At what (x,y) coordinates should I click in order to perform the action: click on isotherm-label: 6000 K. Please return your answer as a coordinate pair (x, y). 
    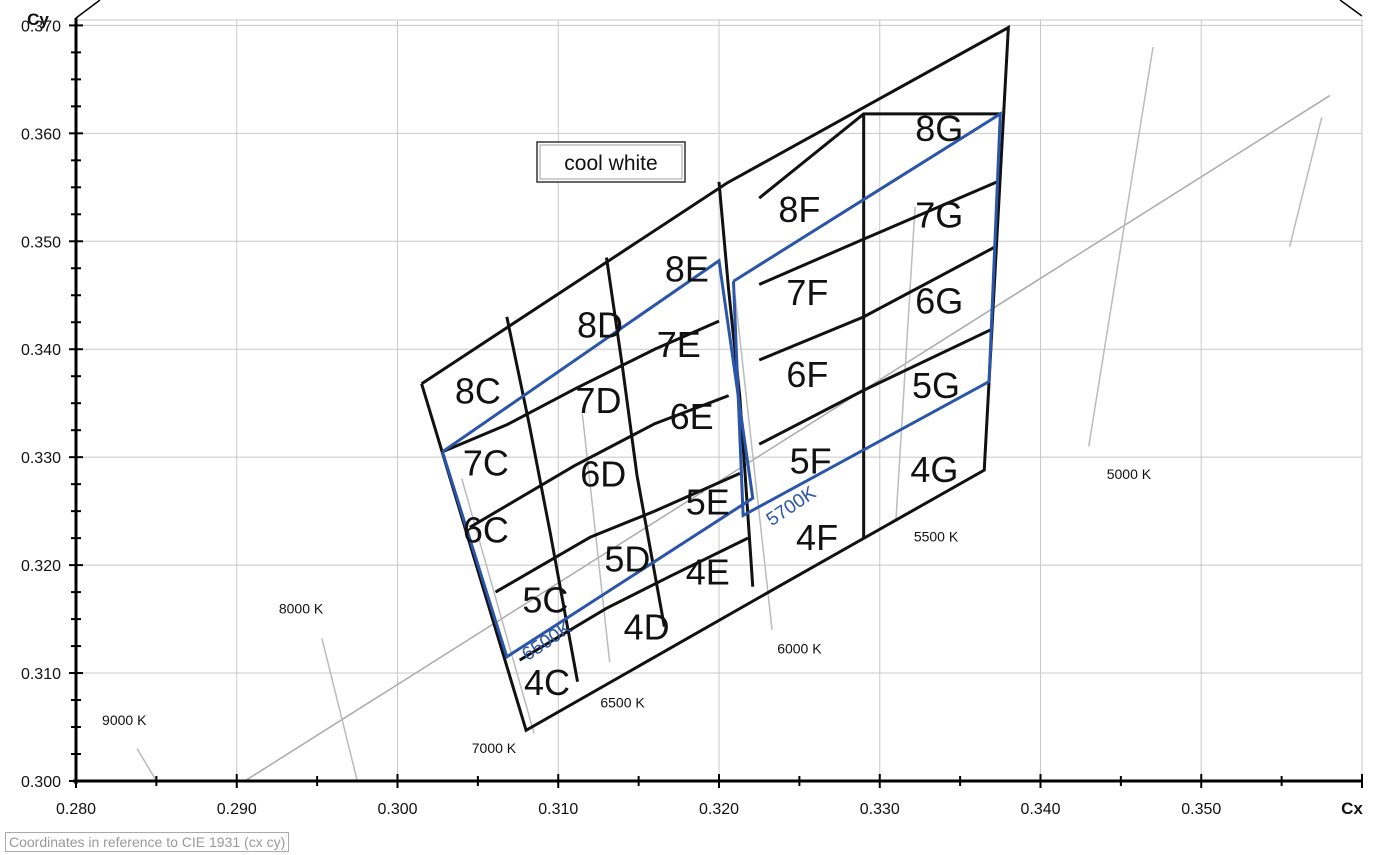
    Looking at the image, I should click on (799, 649).